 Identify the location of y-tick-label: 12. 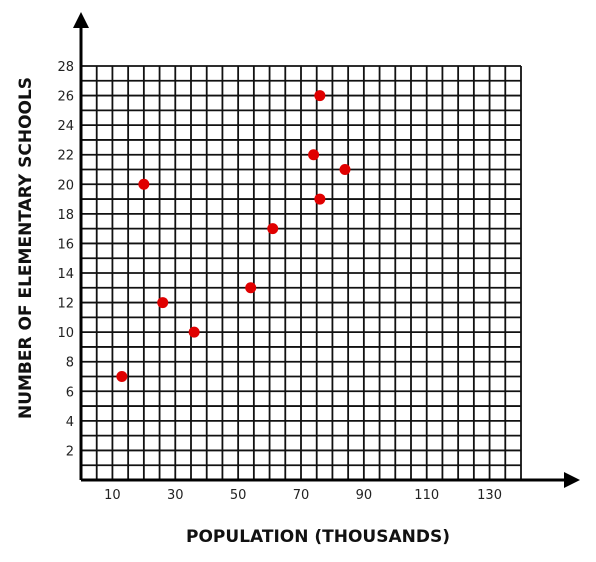
(65, 304).